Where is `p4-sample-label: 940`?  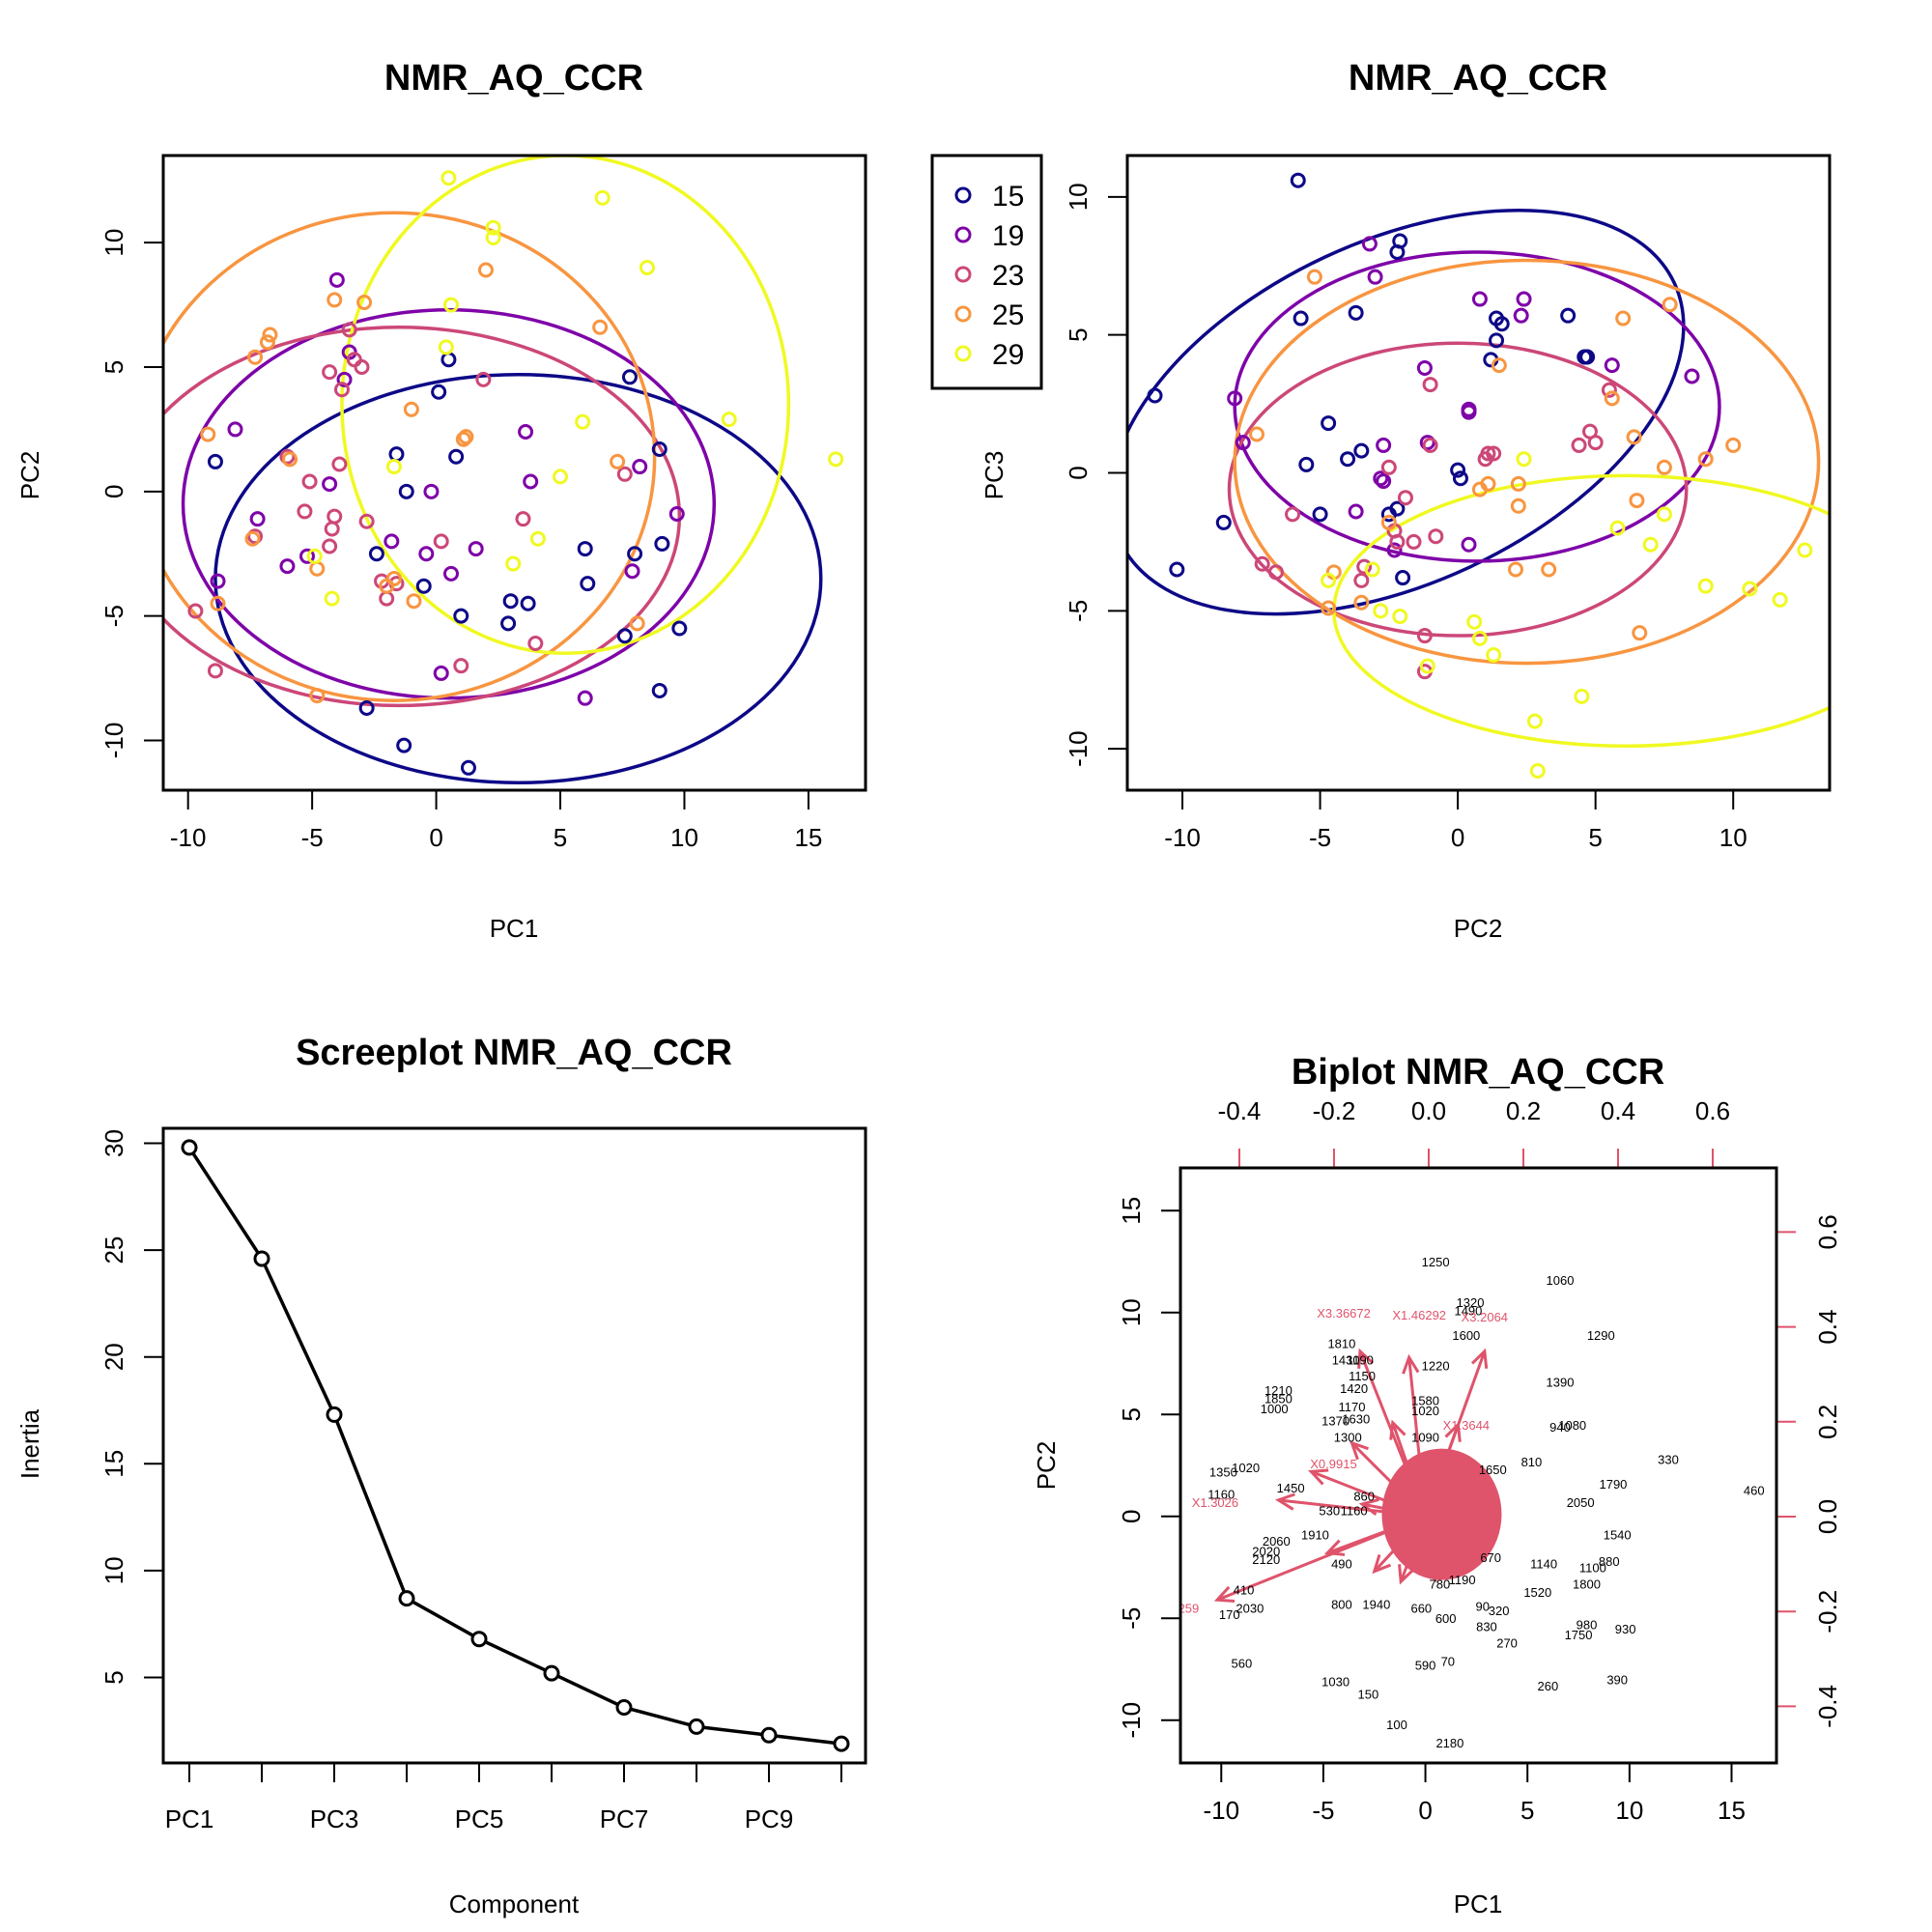 p4-sample-label: 940 is located at coordinates (1560, 1427).